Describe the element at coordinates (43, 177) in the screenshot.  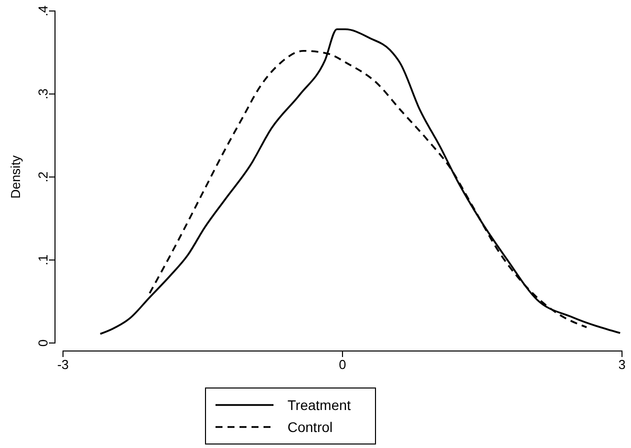
I see `y-tick-label: .2` at that location.